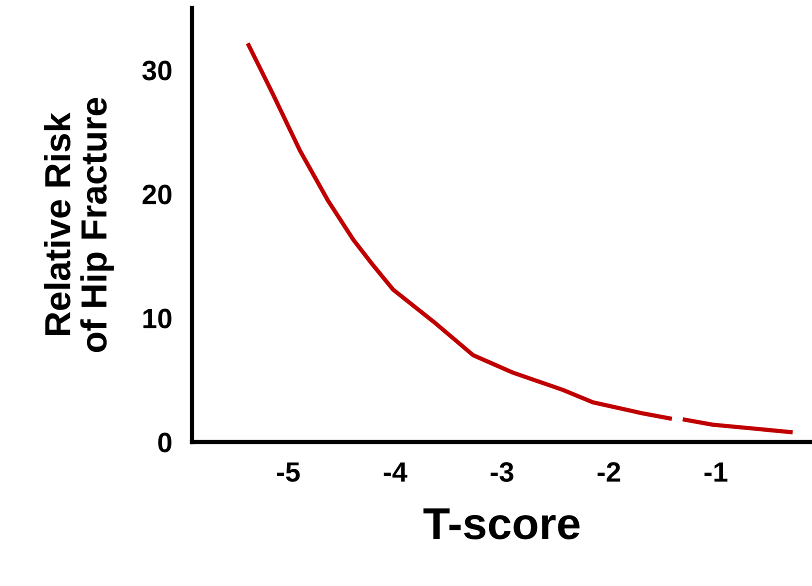 The height and width of the screenshot is (586, 812). Describe the element at coordinates (609, 472) in the screenshot. I see `x-tick-label: -2` at that location.